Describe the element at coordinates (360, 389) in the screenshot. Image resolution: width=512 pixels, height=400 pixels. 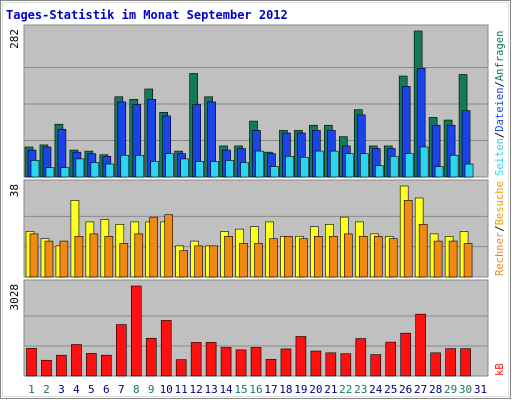
I see `x-tick-label-day-23: 23` at that location.